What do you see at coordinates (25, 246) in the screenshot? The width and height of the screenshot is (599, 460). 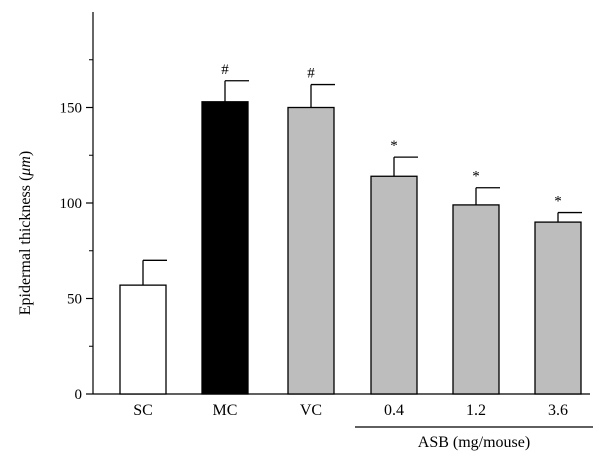 I see `y-axis-label-text: Epidermal thickness (` at bounding box center [25, 246].